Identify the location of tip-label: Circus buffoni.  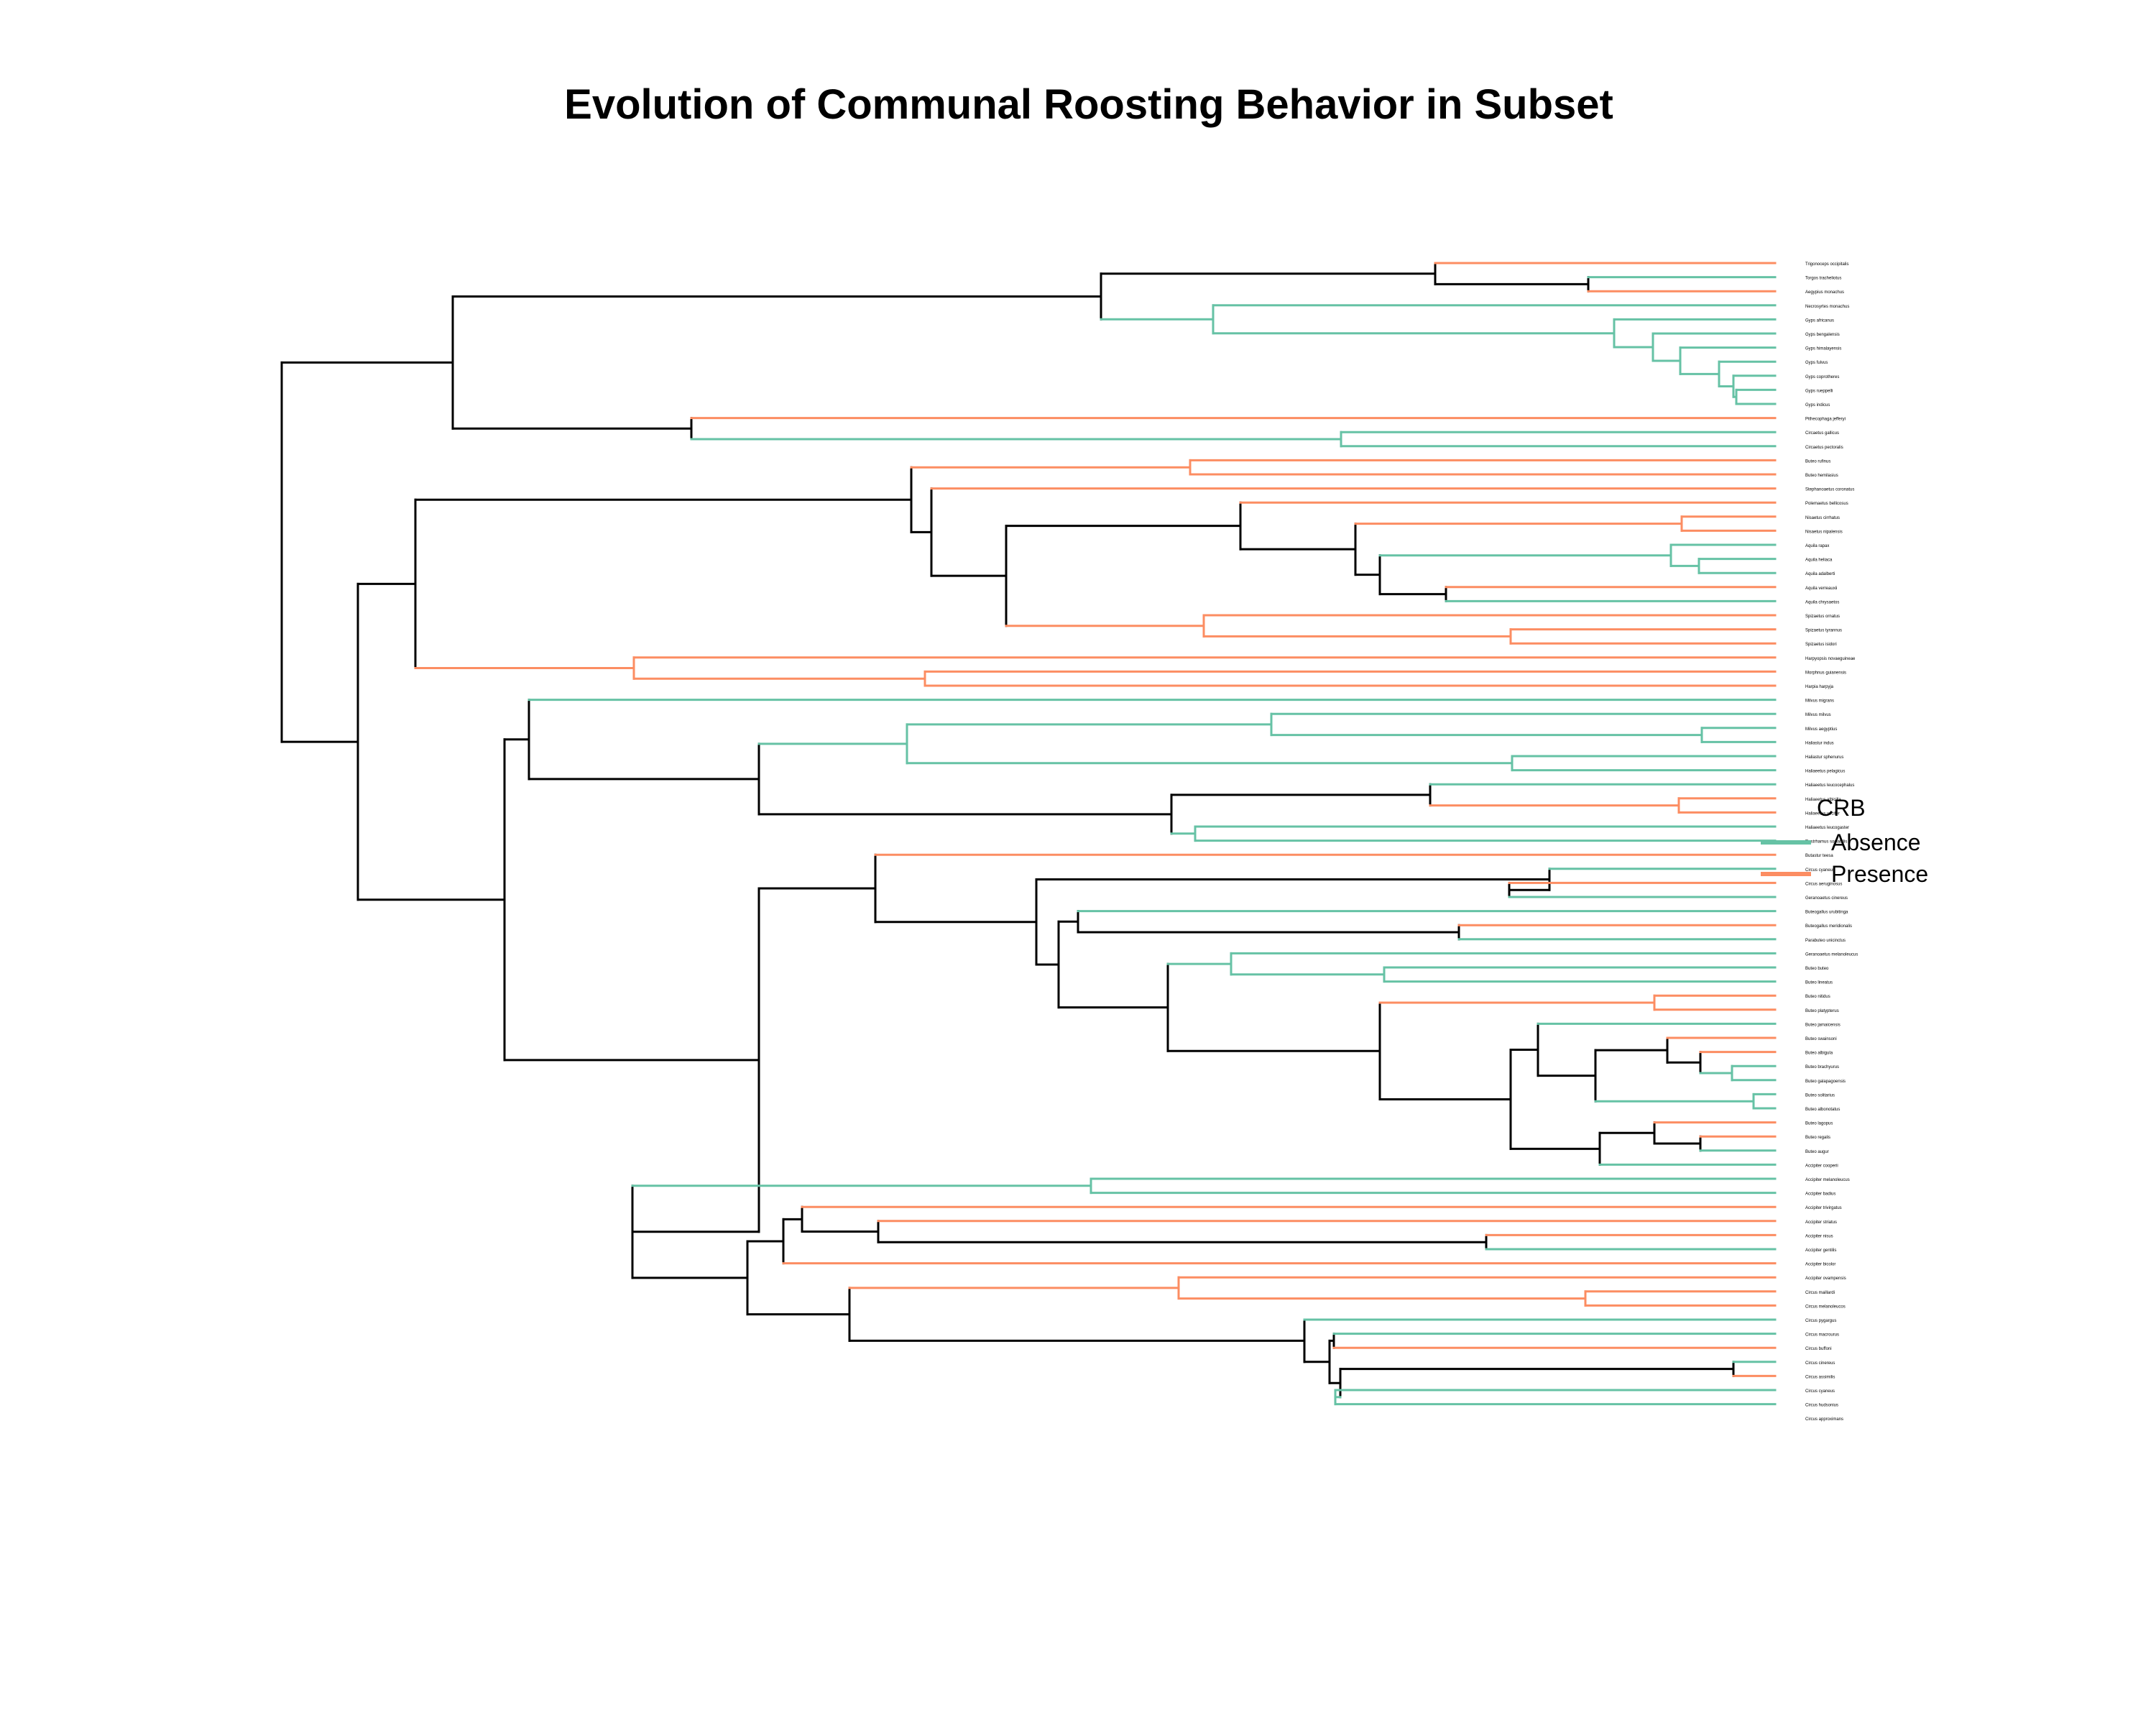
(1818, 1349).